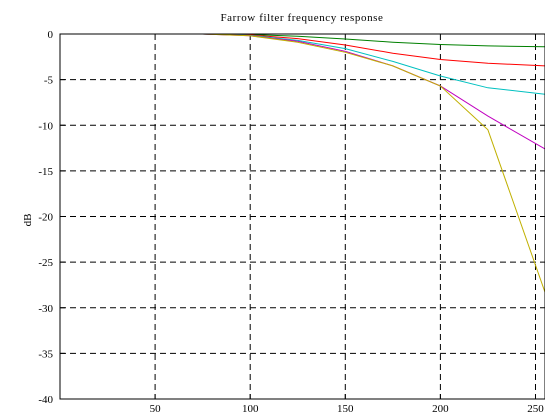 The height and width of the screenshot is (417, 545). Describe the element at coordinates (440, 409) in the screenshot. I see `x-tick-label: 200` at that location.